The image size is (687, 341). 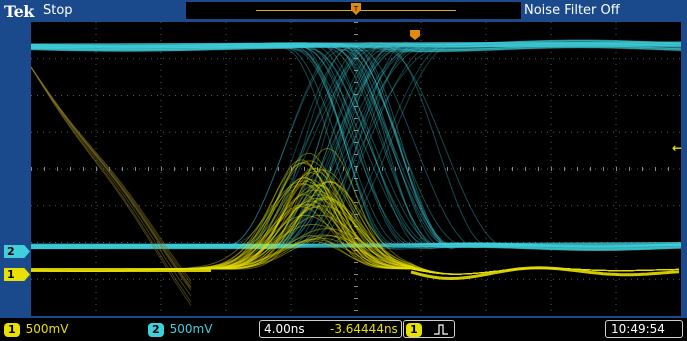 What do you see at coordinates (36, 329) in the screenshot?
I see `ch1-scale-readout: 1 500mV` at bounding box center [36, 329].